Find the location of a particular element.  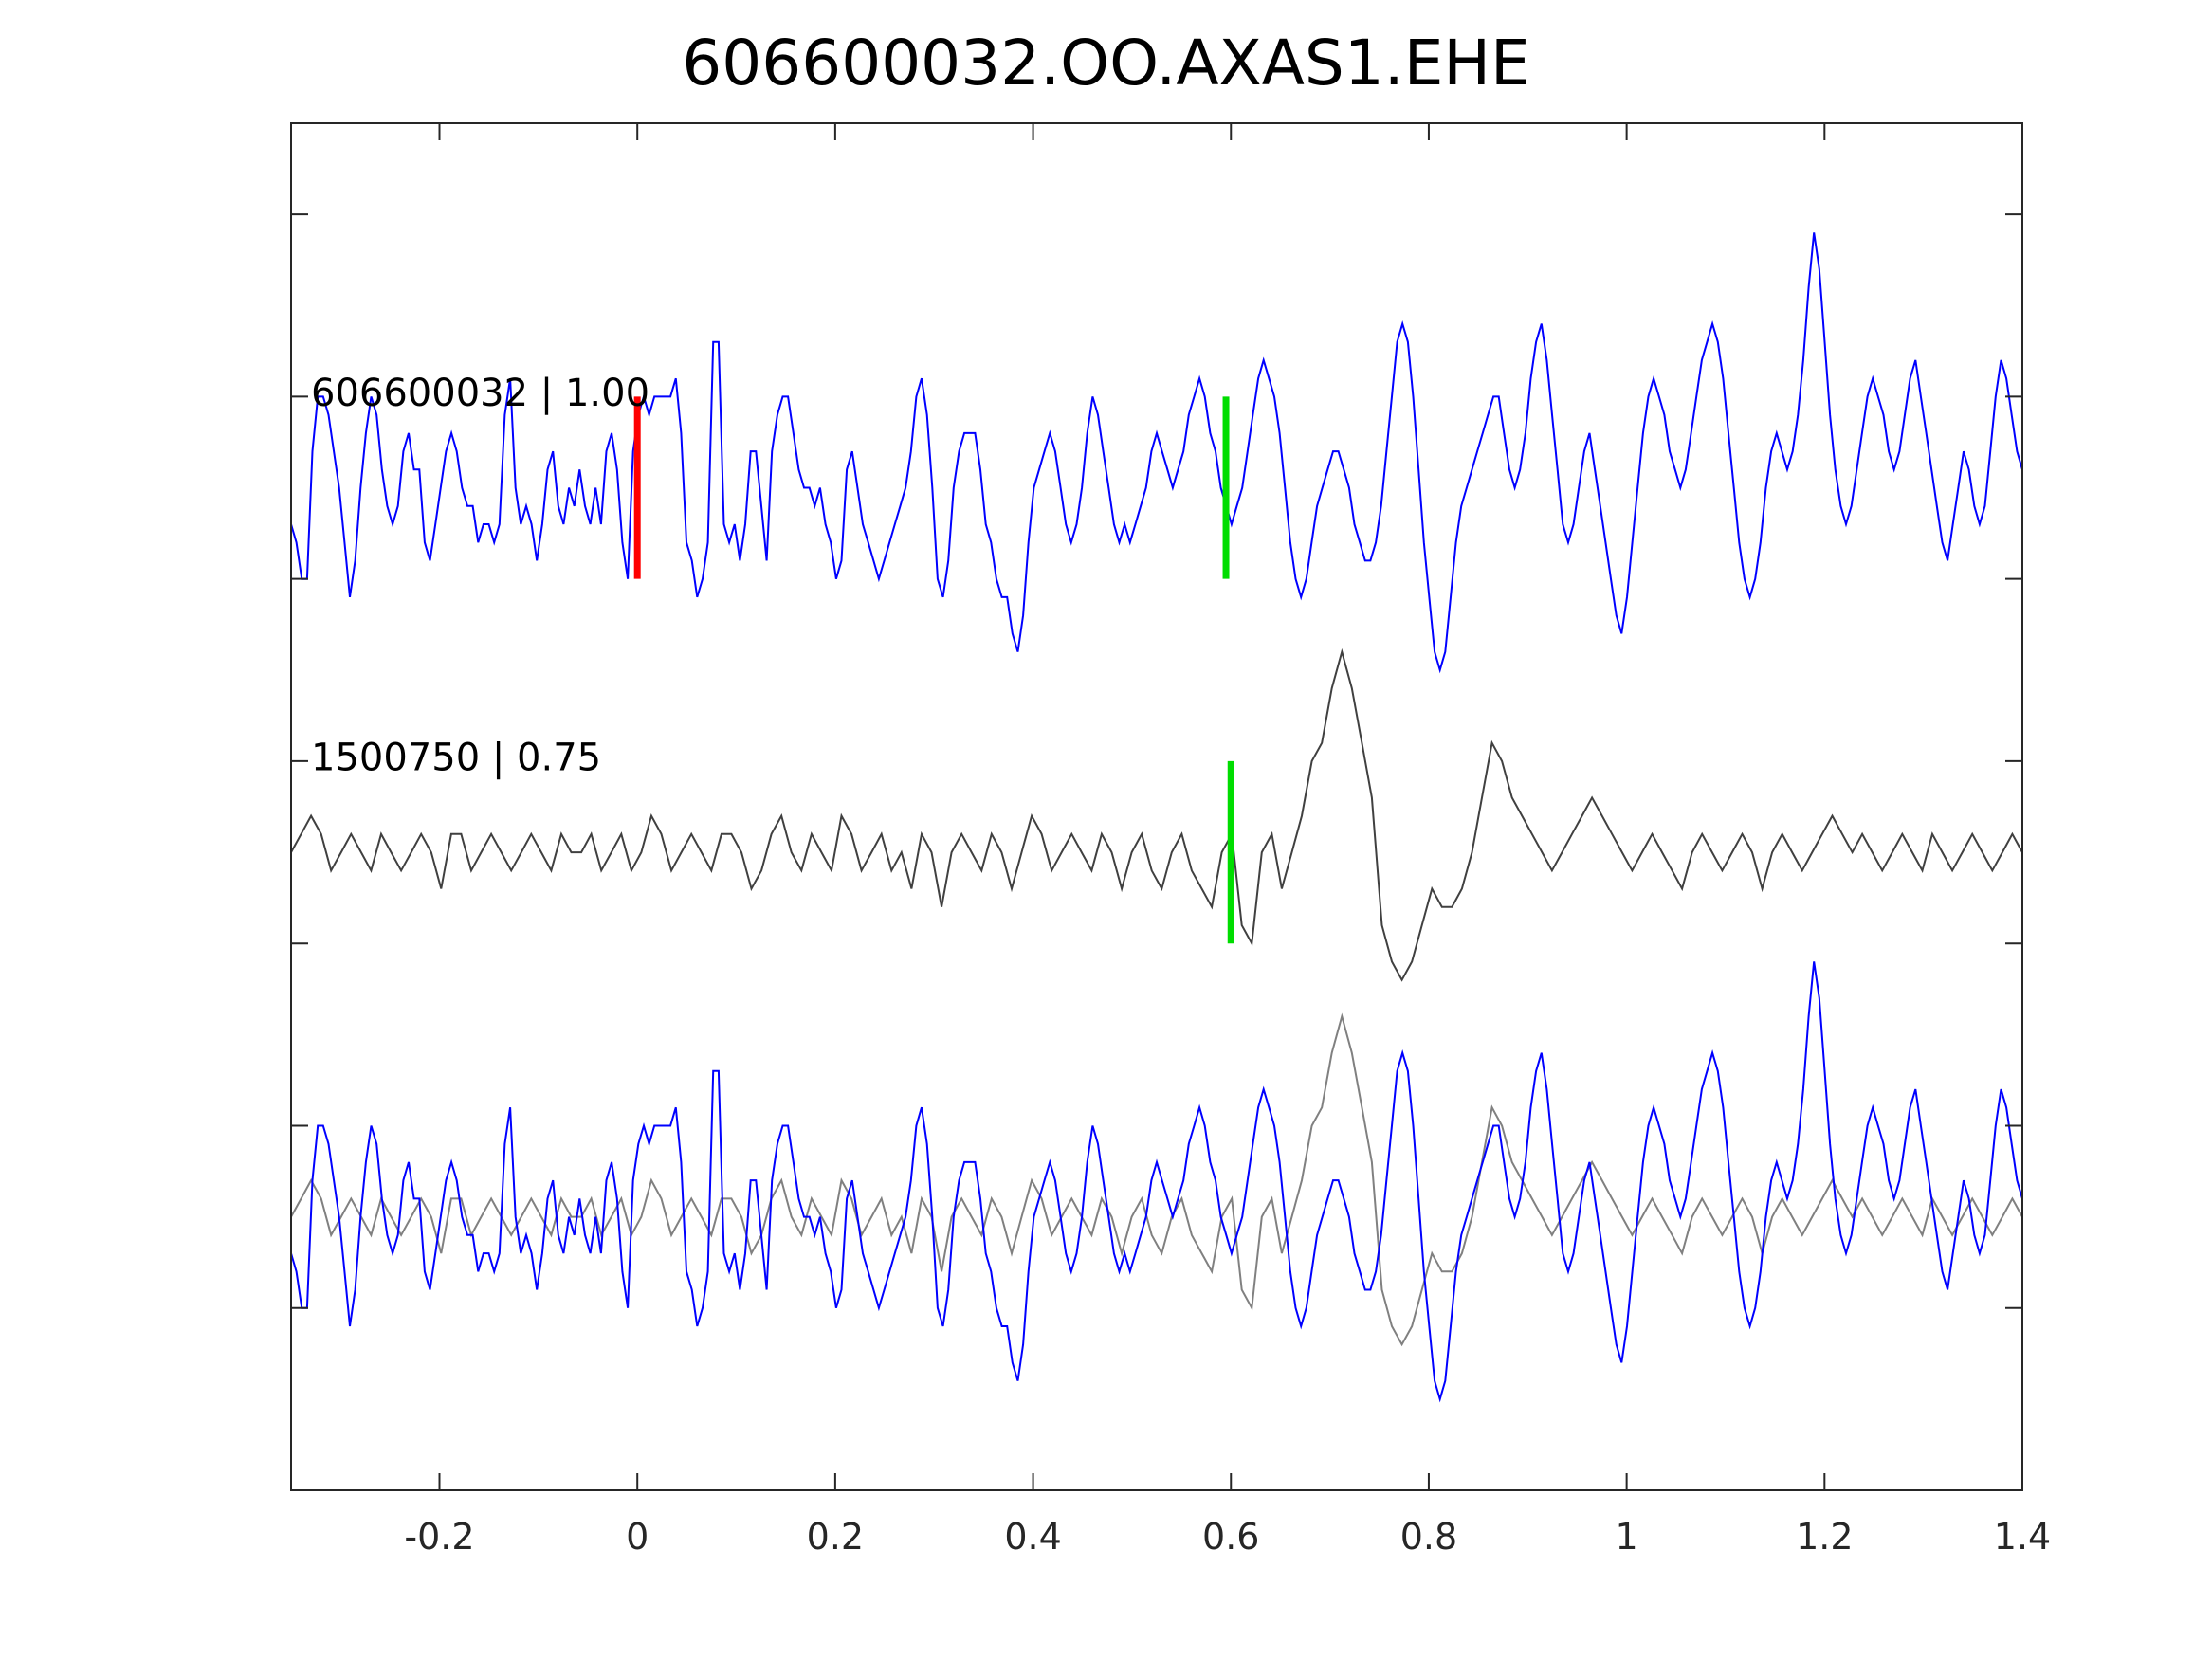

x-tick-label: 1.2 is located at coordinates (1824, 1537).